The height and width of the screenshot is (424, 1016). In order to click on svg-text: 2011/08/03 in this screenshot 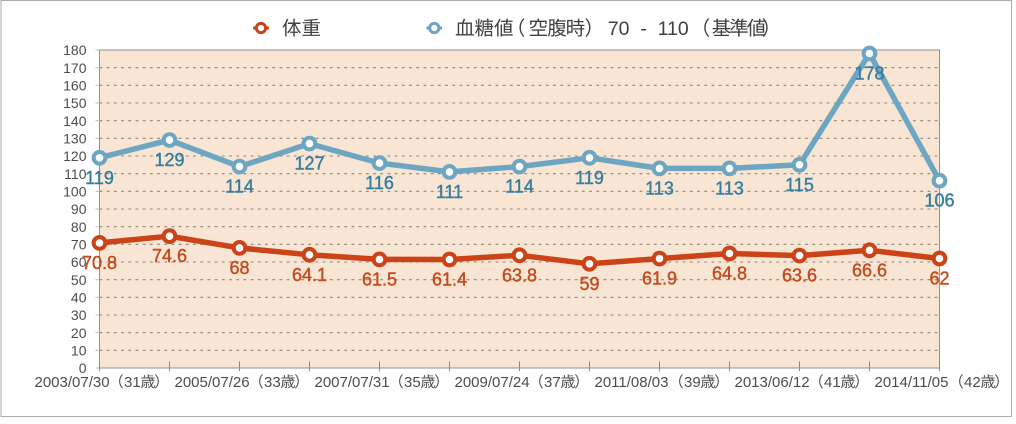, I will do `click(632, 382)`.